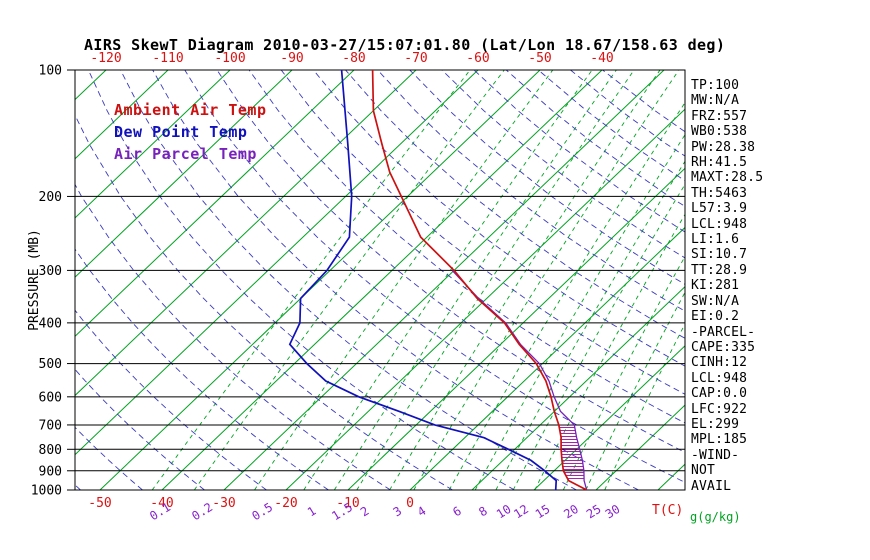 This screenshot has height=560, width=870. I want to click on index-line: L57:3.9, so click(719, 209).